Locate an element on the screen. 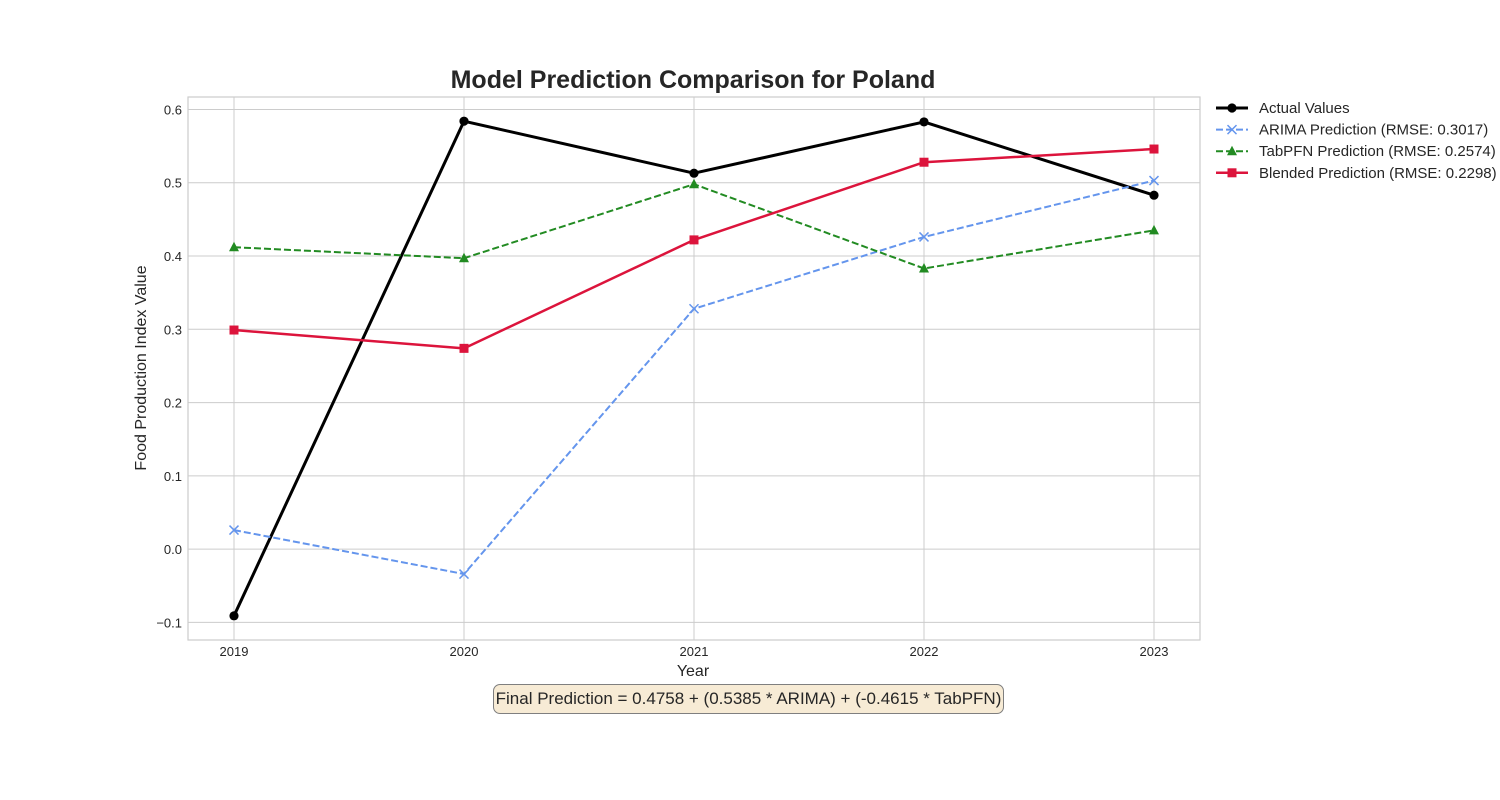 Image resolution: width=1500 pixels, height=800 pixels. legend-label: Blended Prediction (RMSE: 0.2298) is located at coordinates (1378, 173).